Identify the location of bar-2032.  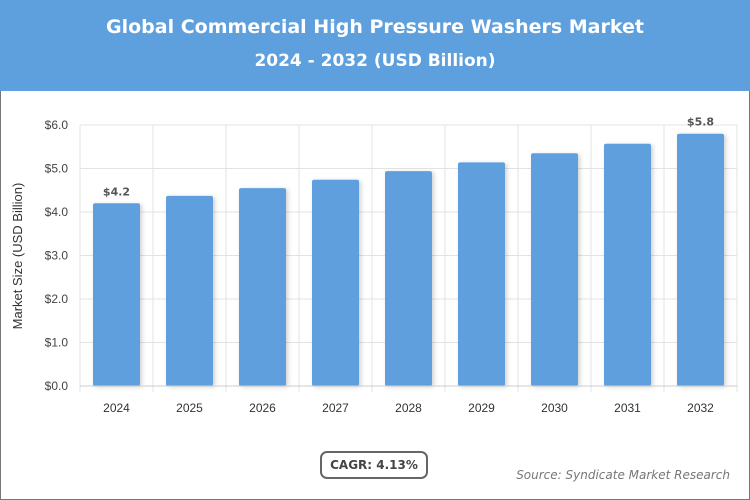
(700, 259).